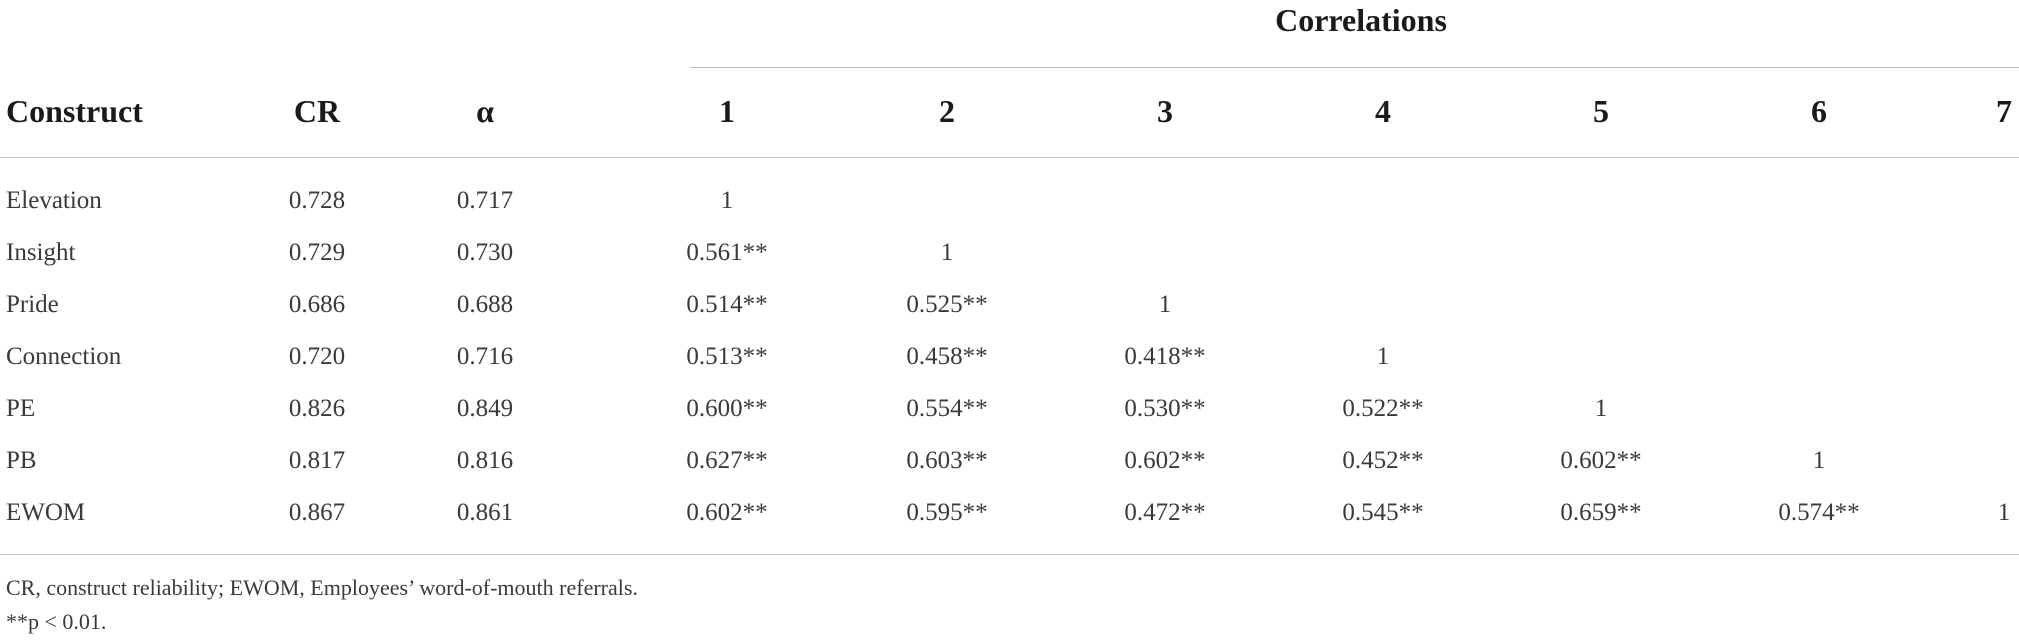  Describe the element at coordinates (947, 356) in the screenshot. I see `correlation-cell: 0.458**` at that location.